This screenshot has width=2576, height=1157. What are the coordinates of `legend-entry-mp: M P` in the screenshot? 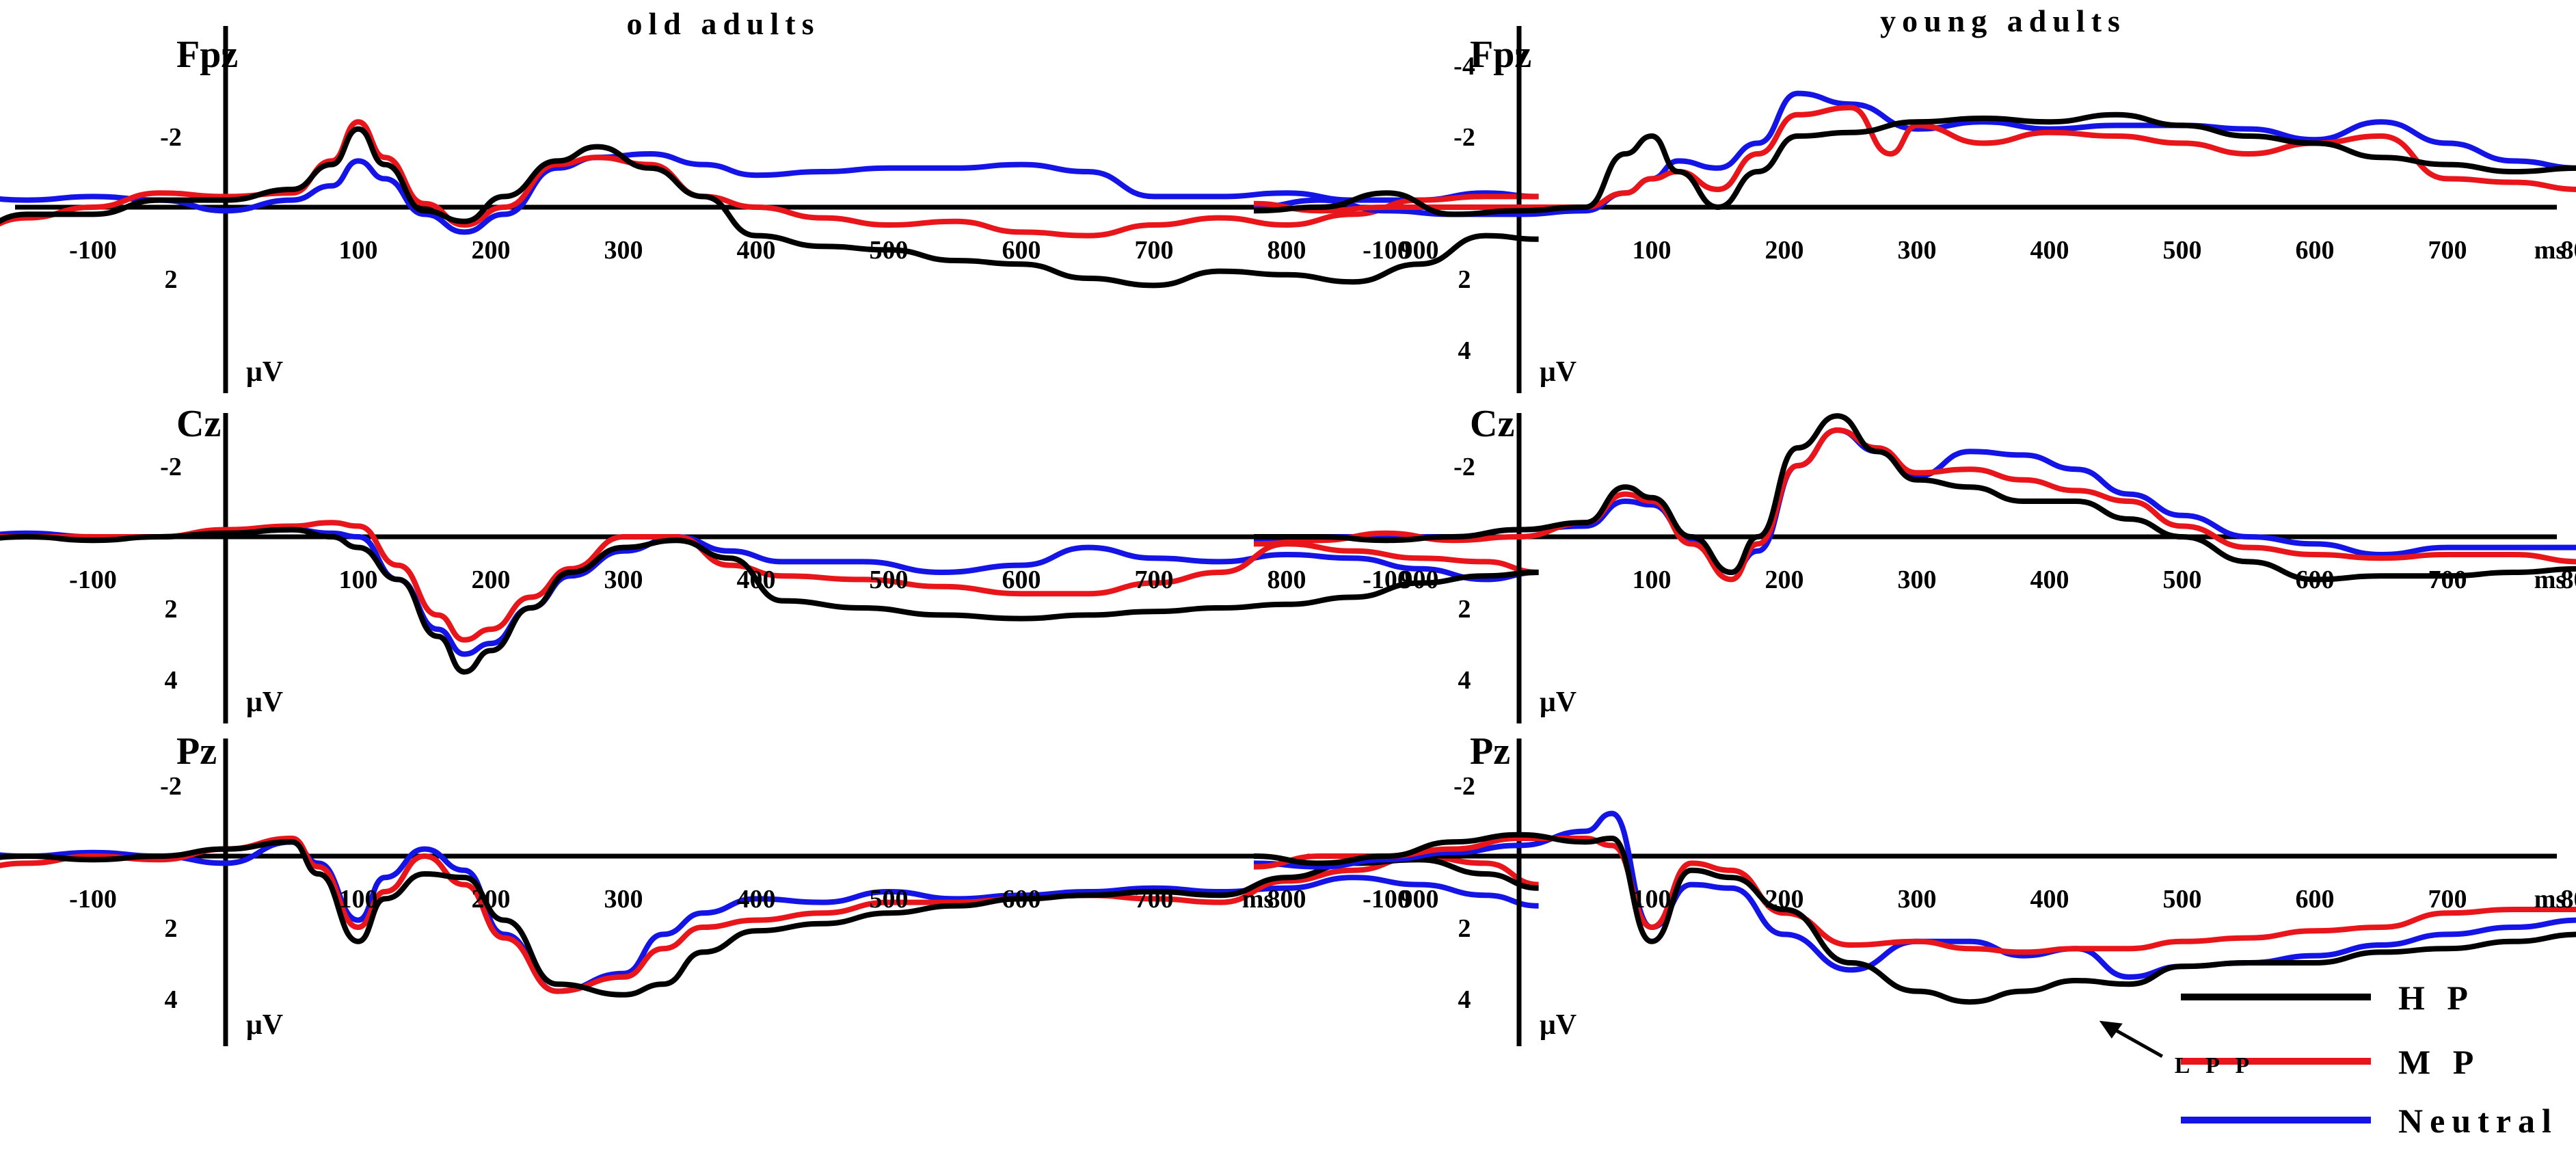 It's located at (2330, 1062).